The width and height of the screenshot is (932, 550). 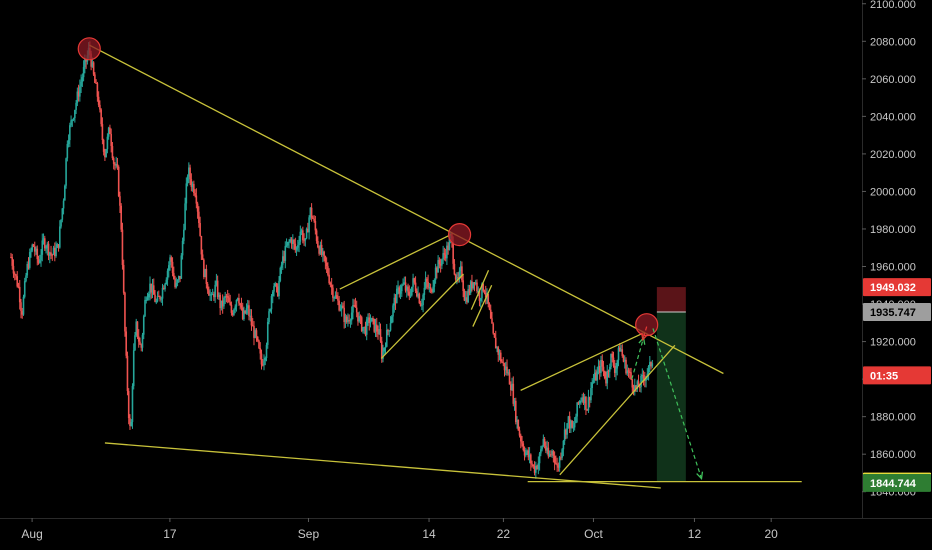 I want to click on time-axis: Aug 17 Sep 14 22 Oct 12 20, so click(x=466, y=534).